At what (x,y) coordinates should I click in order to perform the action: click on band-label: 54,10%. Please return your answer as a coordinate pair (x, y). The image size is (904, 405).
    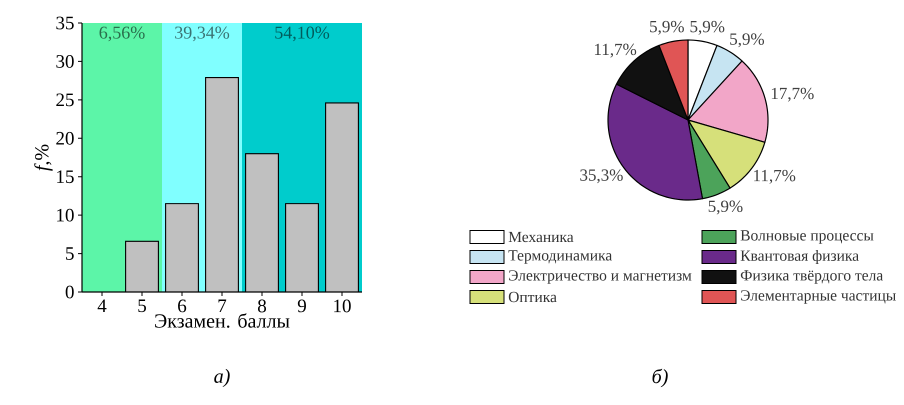
    Looking at the image, I should click on (302, 34).